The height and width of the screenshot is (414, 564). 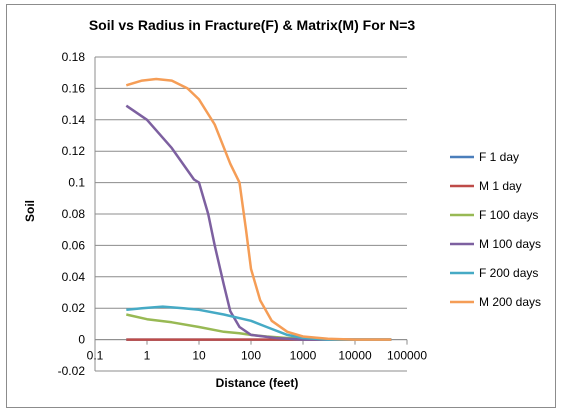 What do you see at coordinates (510, 244) in the screenshot?
I see `legend-label-3: M 100 days` at bounding box center [510, 244].